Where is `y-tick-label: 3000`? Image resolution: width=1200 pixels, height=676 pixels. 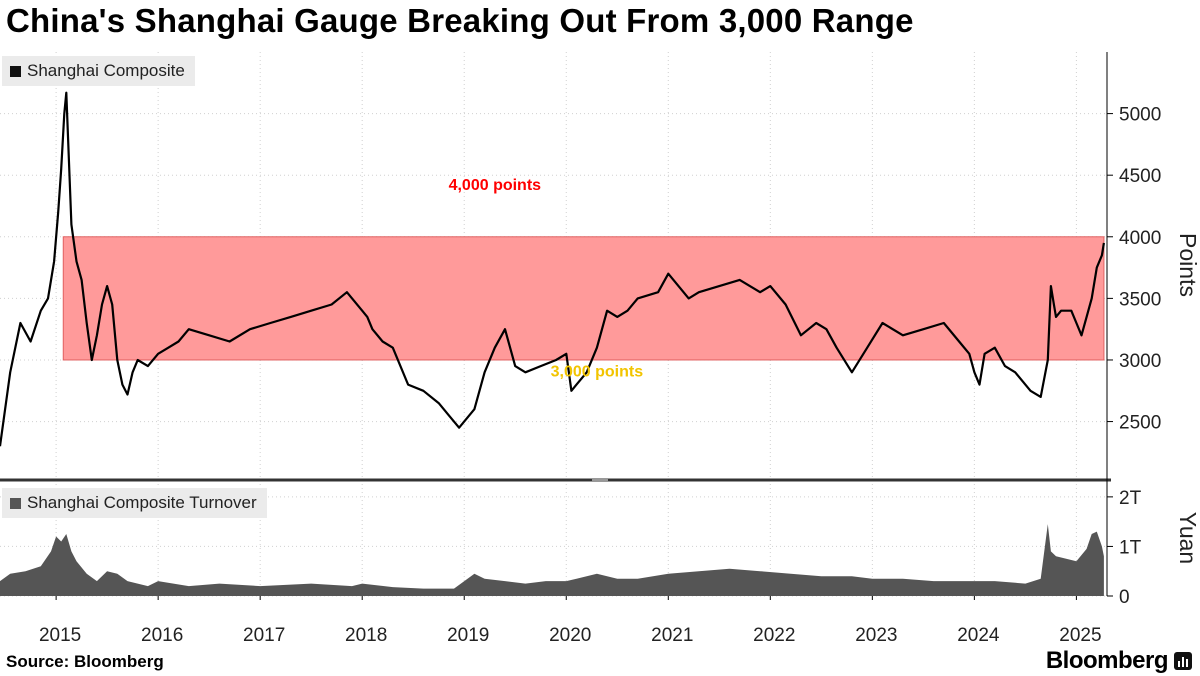 y-tick-label: 3000 is located at coordinates (1140, 361).